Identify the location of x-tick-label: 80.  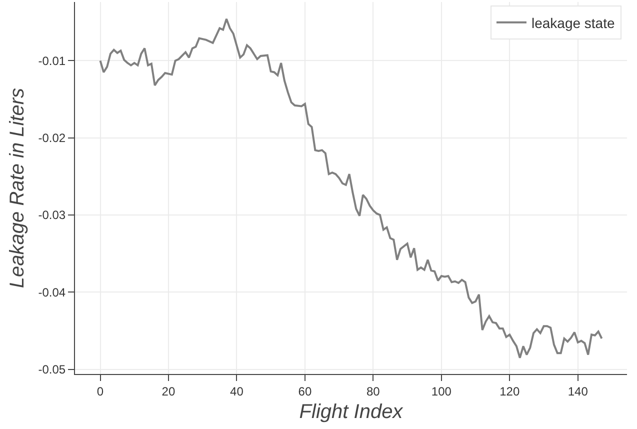
(373, 391).